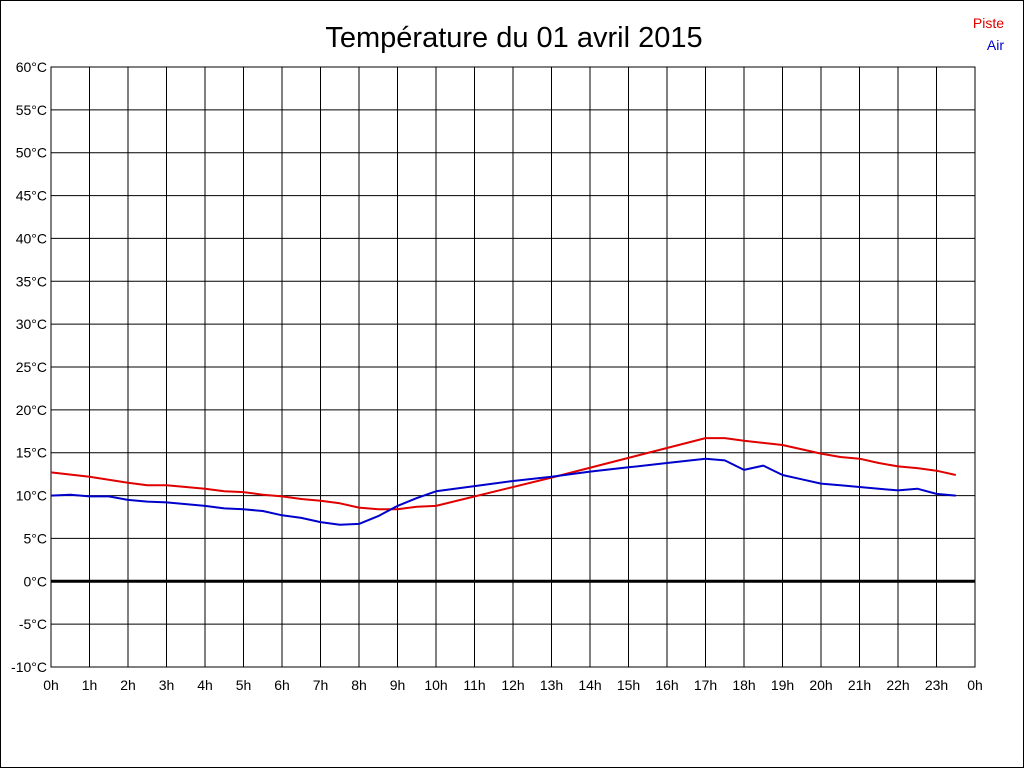  I want to click on chart-title: Température du 01 avril 2015, so click(513, 38).